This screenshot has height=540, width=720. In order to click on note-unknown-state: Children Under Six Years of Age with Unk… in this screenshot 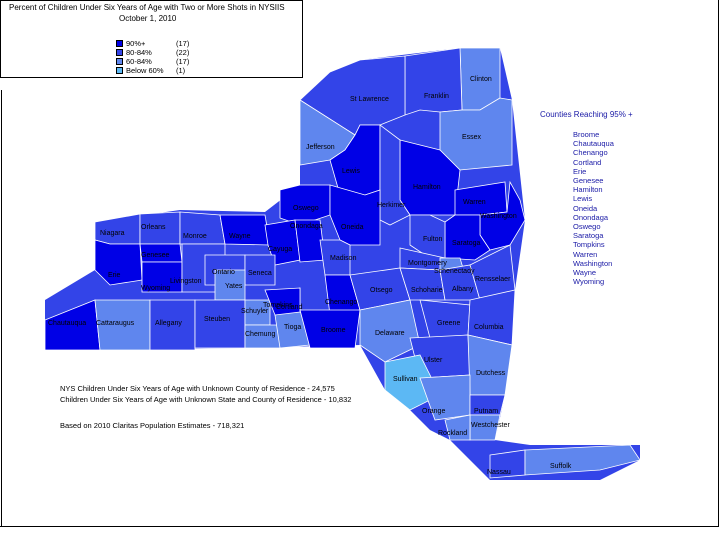, I will do `click(206, 399)`.